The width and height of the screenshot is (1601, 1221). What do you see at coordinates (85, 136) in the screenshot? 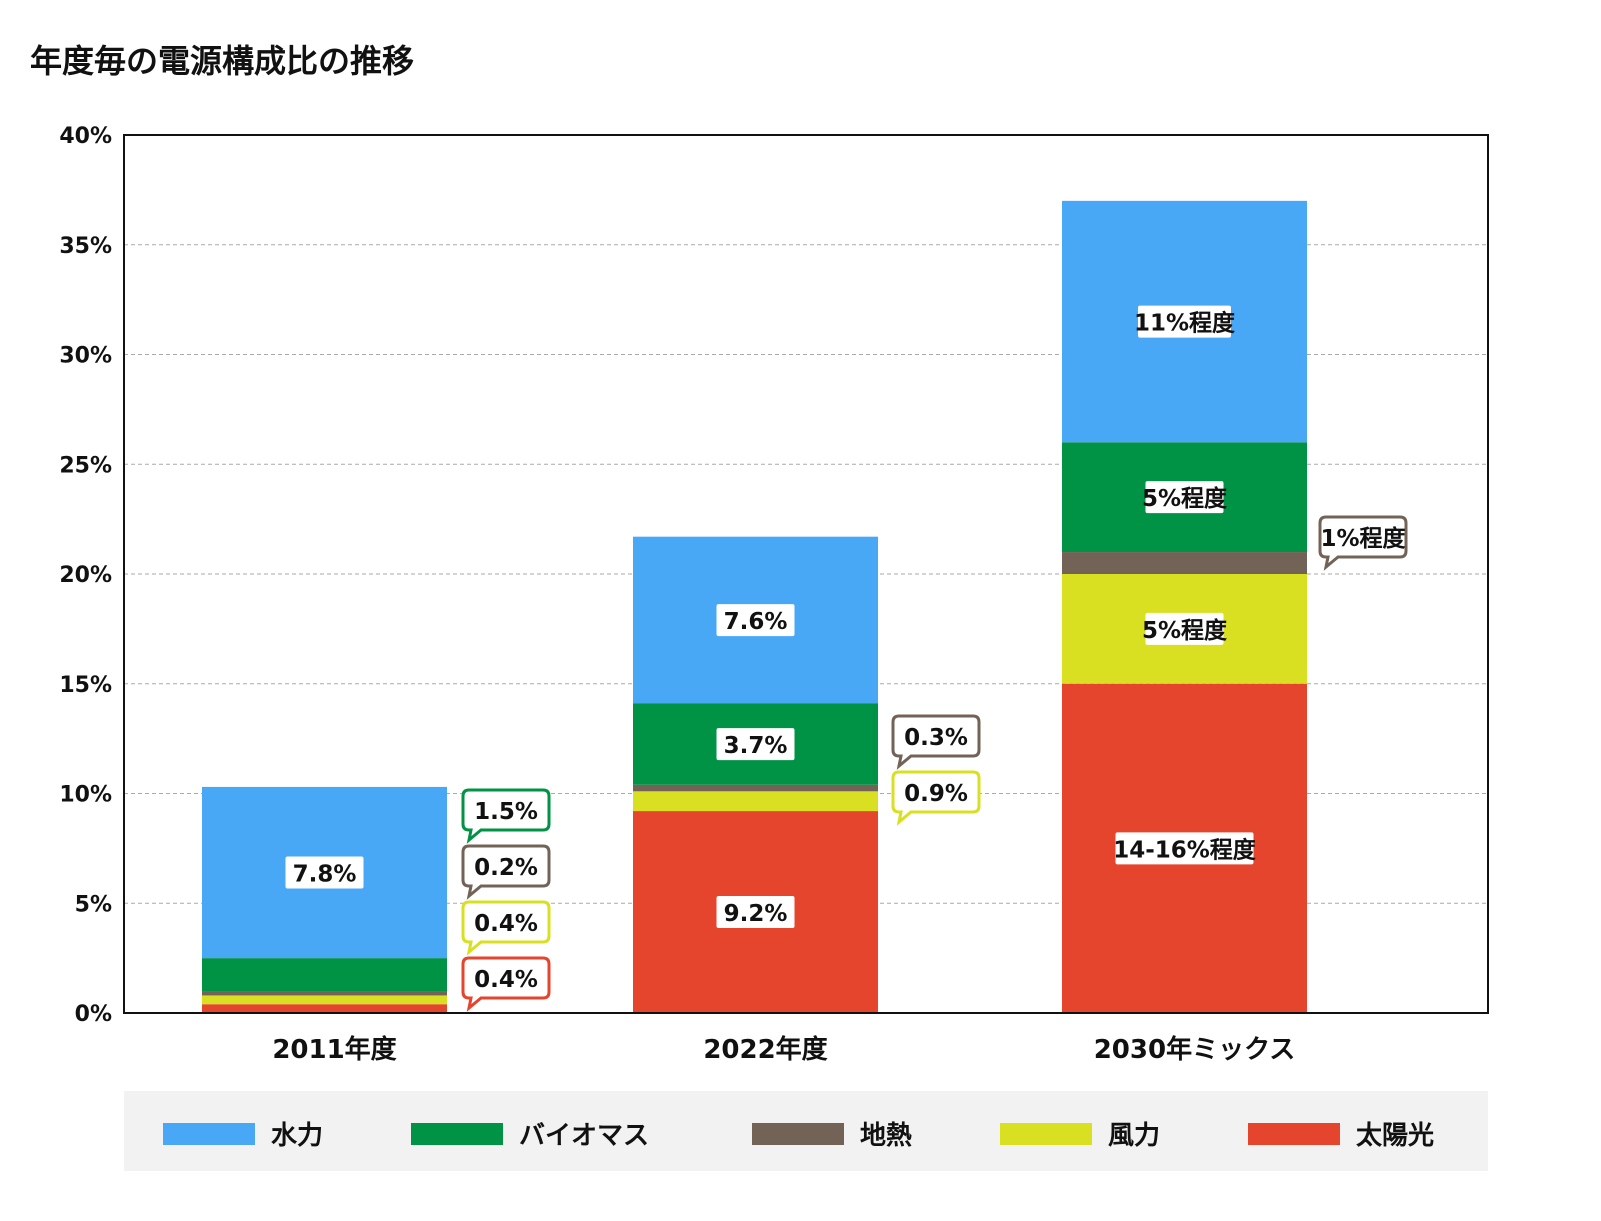
I see `y-tick-label: 40%` at bounding box center [85, 136].